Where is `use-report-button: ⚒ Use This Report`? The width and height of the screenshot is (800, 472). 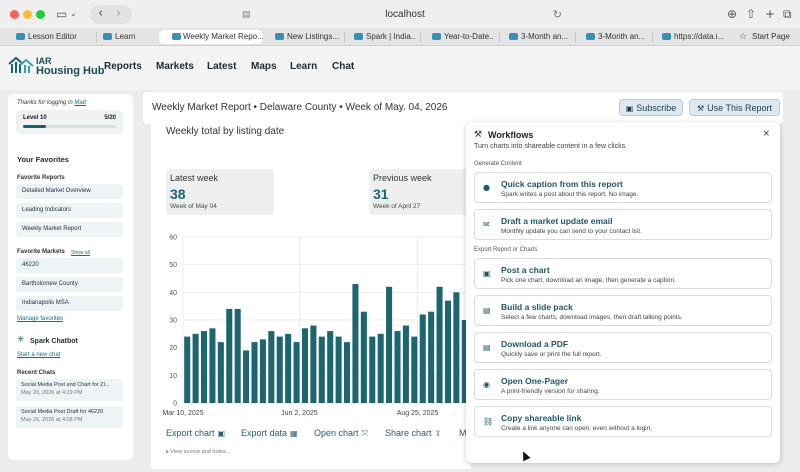 use-report-button: ⚒ Use This Report is located at coordinates (734, 107).